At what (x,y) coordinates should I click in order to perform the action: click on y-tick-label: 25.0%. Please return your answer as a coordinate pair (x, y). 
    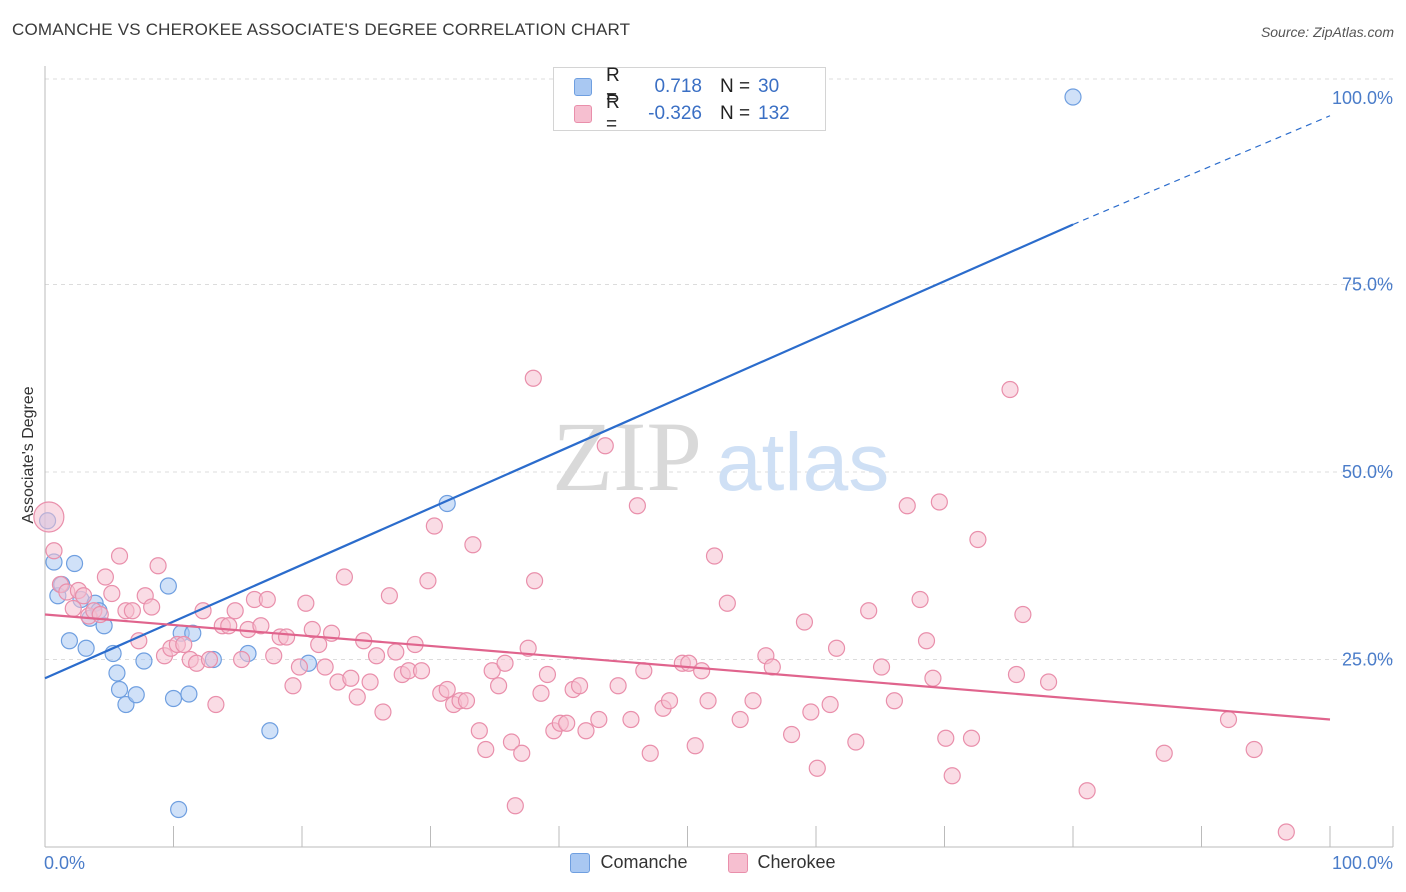
    Looking at the image, I should click on (1367, 660).